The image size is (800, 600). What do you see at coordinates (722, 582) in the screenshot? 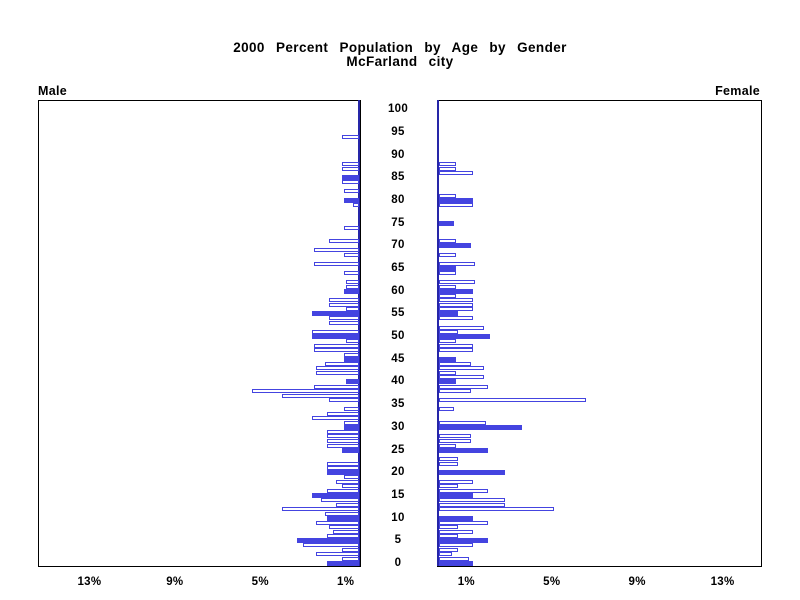
I see `pct-tick-female-13%: 13%` at bounding box center [722, 582].